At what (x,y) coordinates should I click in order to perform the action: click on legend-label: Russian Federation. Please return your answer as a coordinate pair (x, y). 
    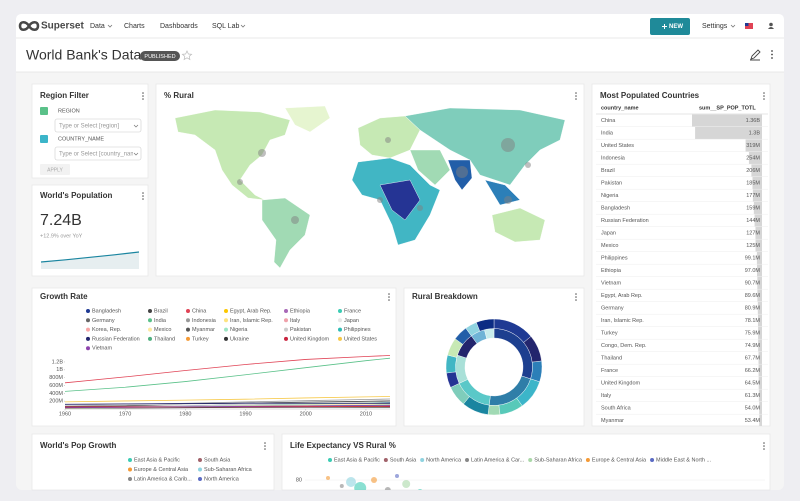
    Looking at the image, I should click on (116, 339).